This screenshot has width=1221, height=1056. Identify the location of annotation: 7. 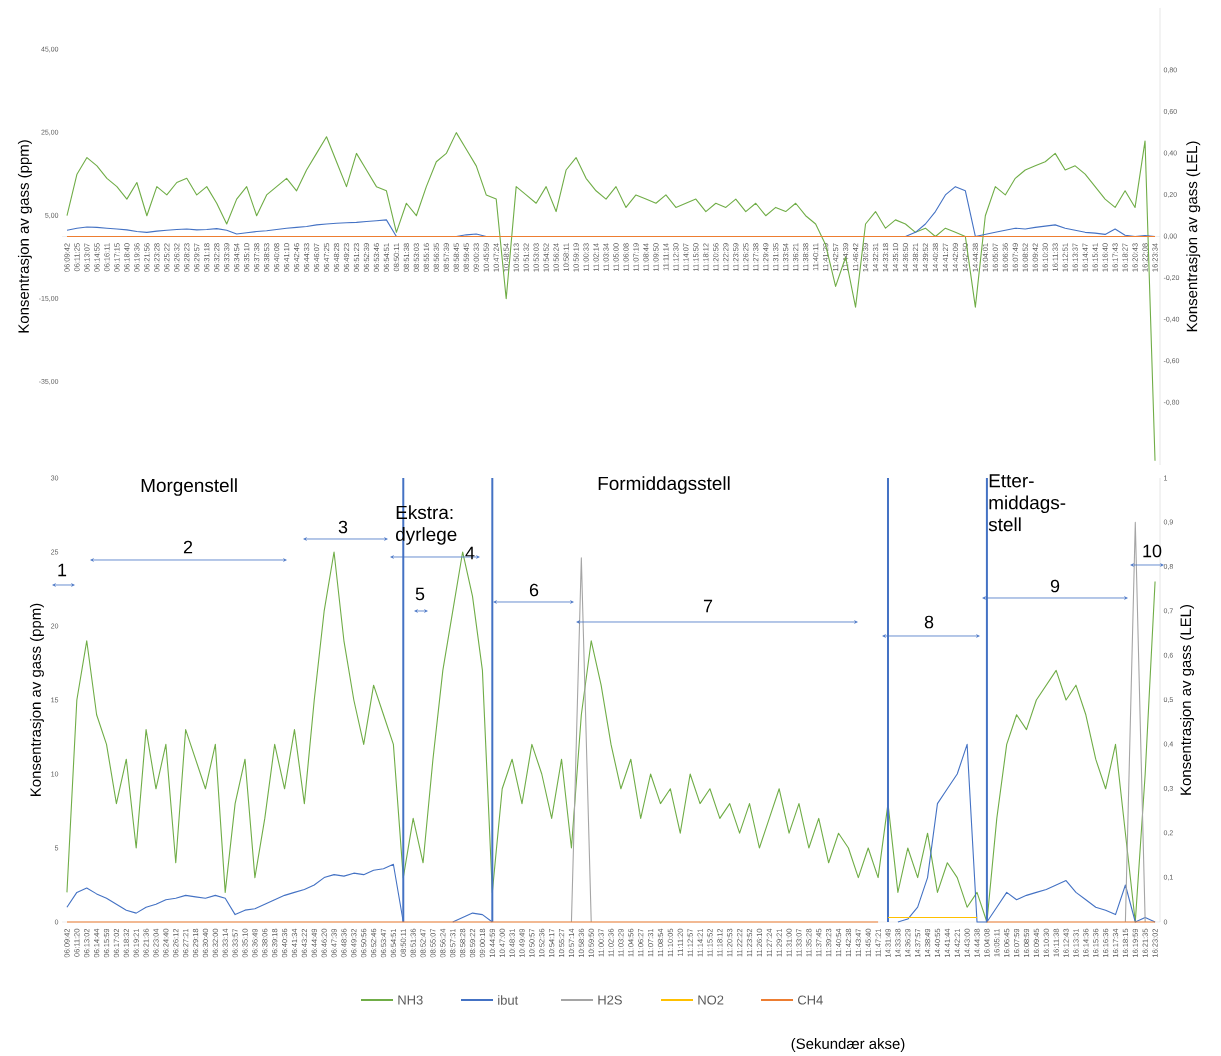
(708, 606).